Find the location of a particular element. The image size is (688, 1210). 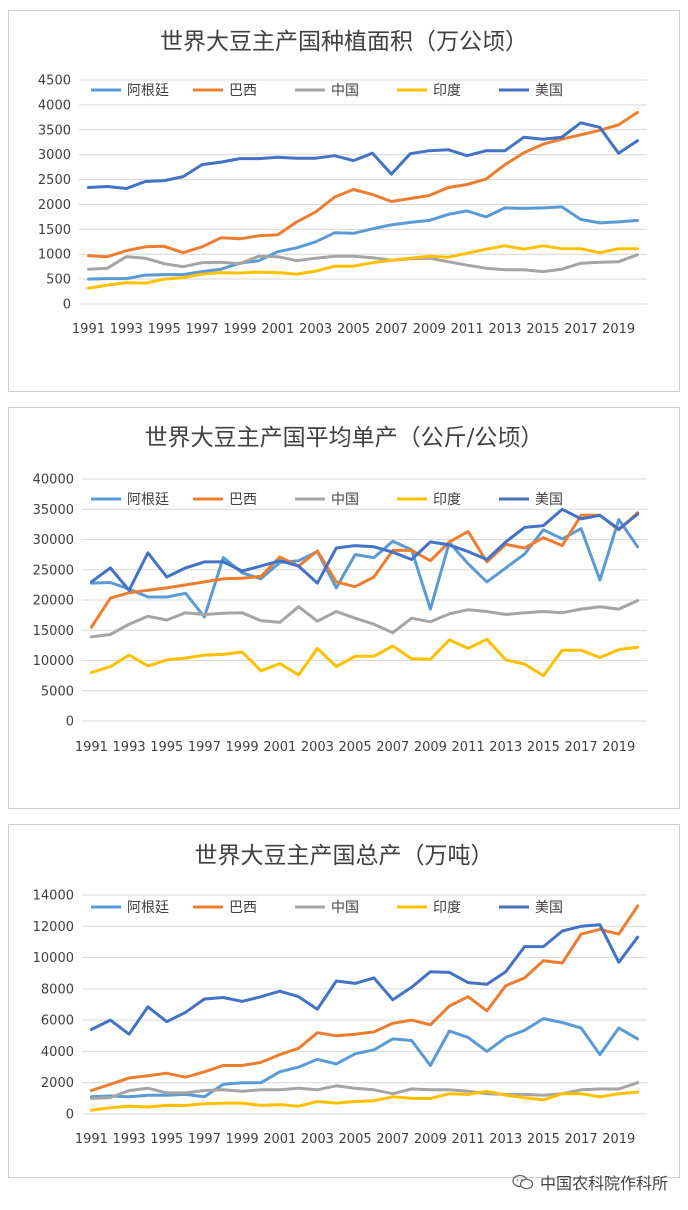

legend-label: 美国 is located at coordinates (549, 500).